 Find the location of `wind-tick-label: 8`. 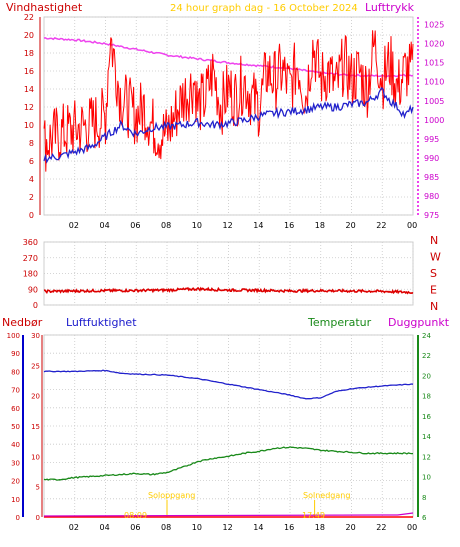

wind-tick-label: 8 is located at coordinates (31, 143).